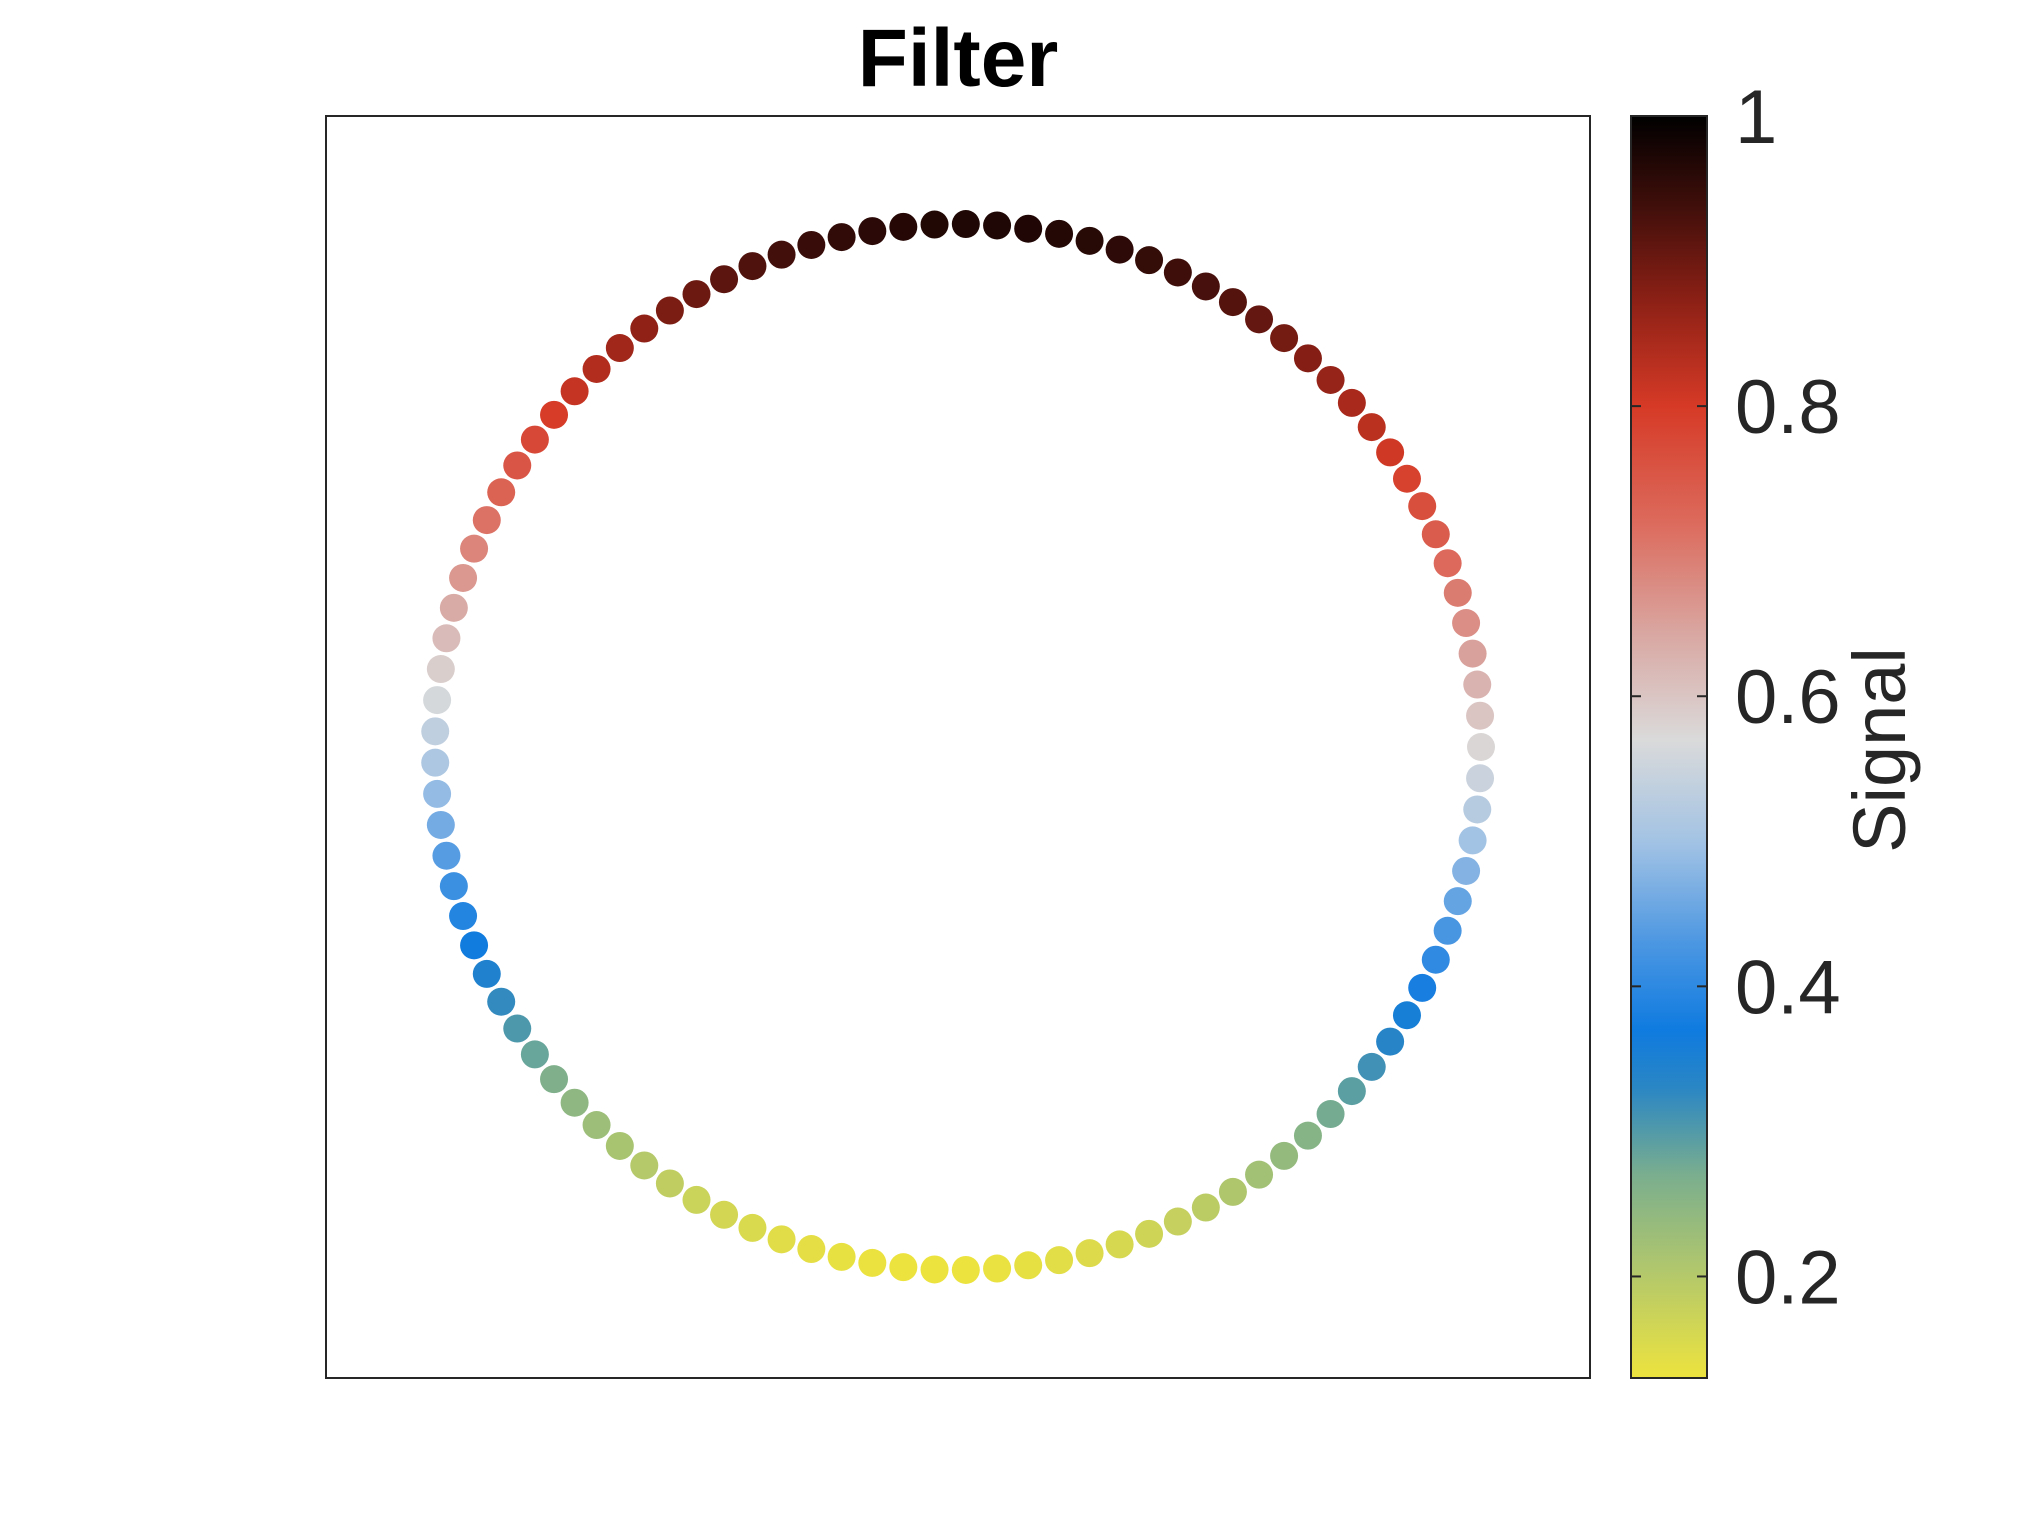 This screenshot has height=1531, width=2042. Describe the element at coordinates (1756, 117) in the screenshot. I see `colorbar-tick-label: 1` at that location.